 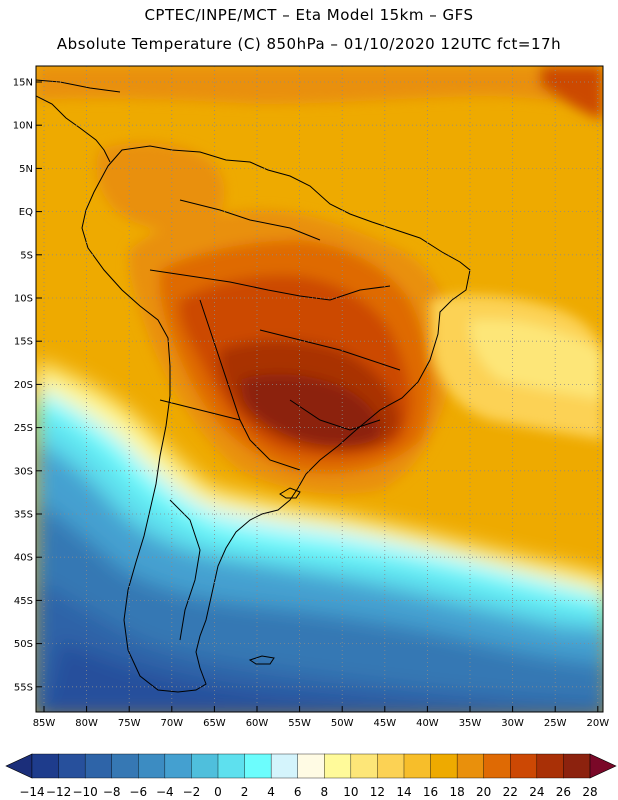 I want to click on lon-tick-label: 25W, so click(x=555, y=723).